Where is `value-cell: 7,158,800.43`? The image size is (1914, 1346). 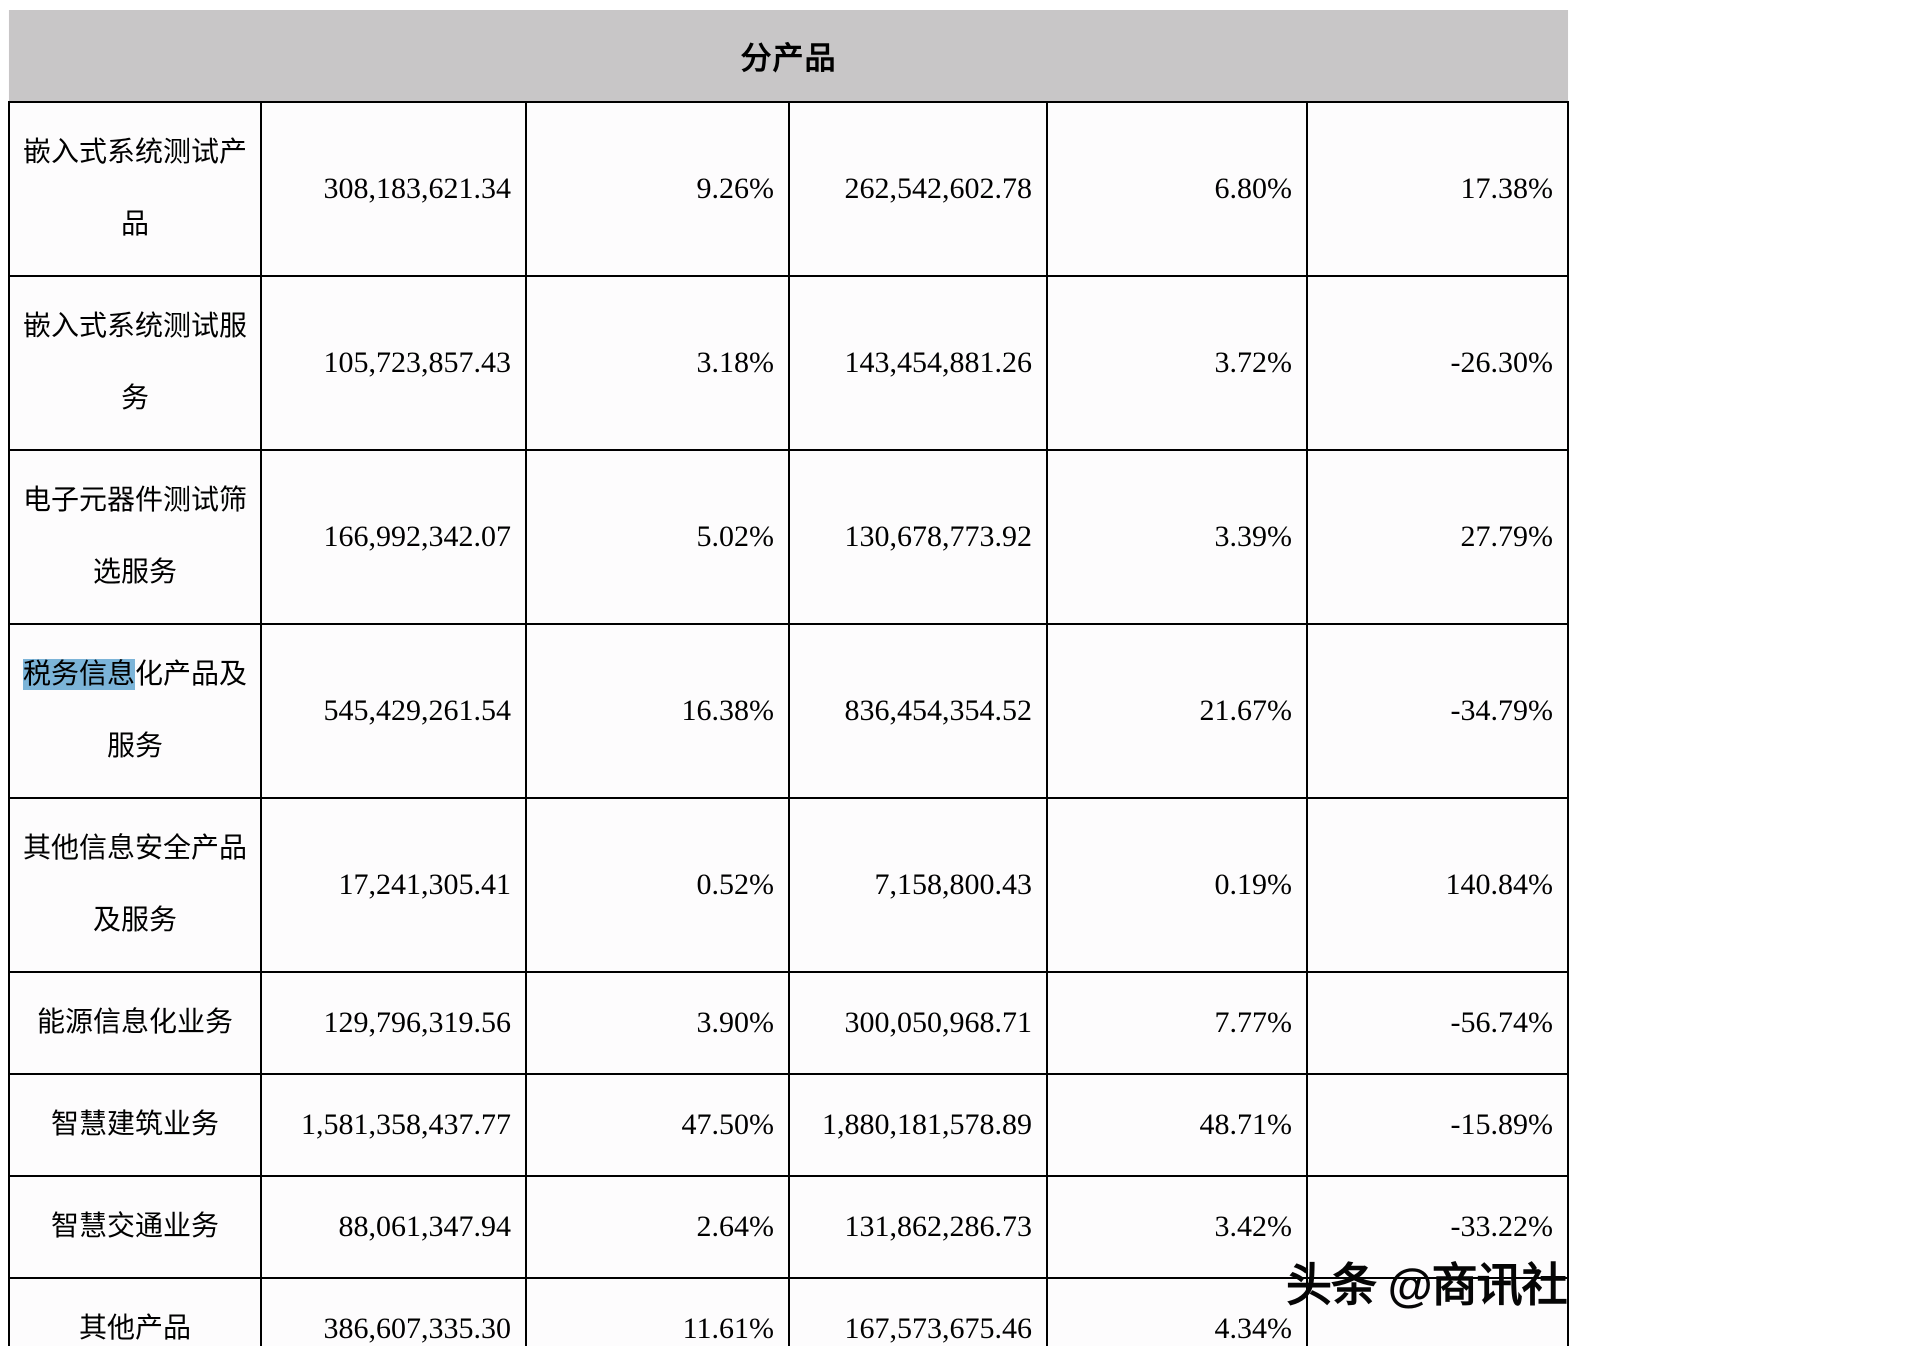
value-cell: 7,158,800.43 is located at coordinates (918, 885).